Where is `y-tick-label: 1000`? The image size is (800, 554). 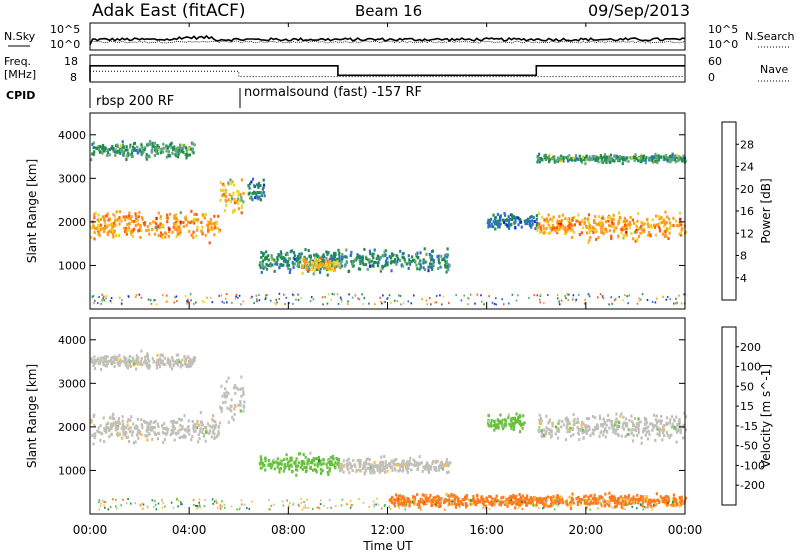
y-tick-label: 1000 is located at coordinates (72, 470).